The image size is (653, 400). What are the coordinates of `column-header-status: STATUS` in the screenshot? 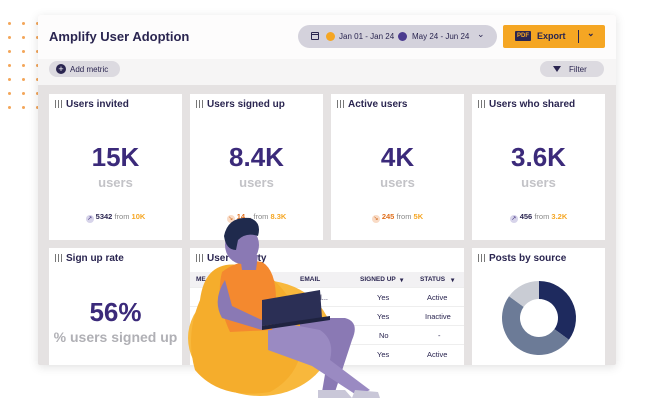 It's located at (433, 279).